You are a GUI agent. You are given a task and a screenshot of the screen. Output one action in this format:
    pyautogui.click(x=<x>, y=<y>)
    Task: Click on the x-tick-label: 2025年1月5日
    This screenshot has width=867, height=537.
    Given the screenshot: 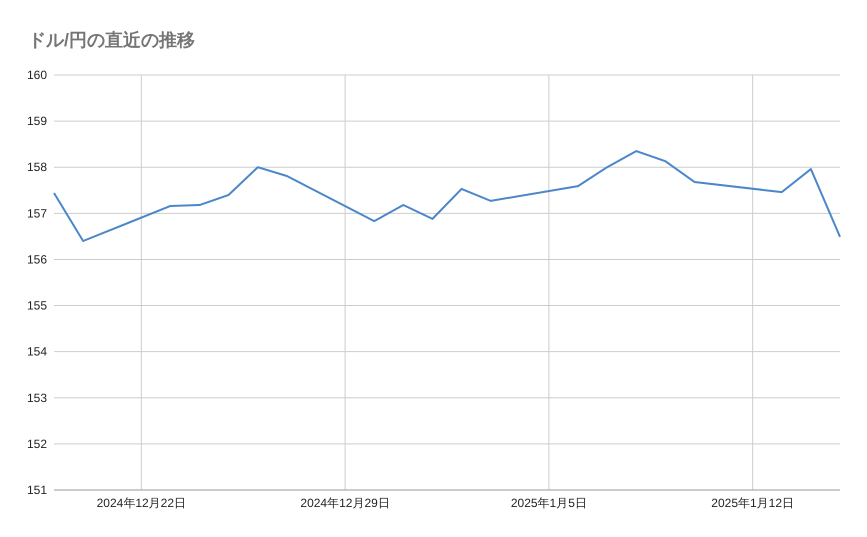 What is the action you would take?
    pyautogui.click(x=548, y=503)
    